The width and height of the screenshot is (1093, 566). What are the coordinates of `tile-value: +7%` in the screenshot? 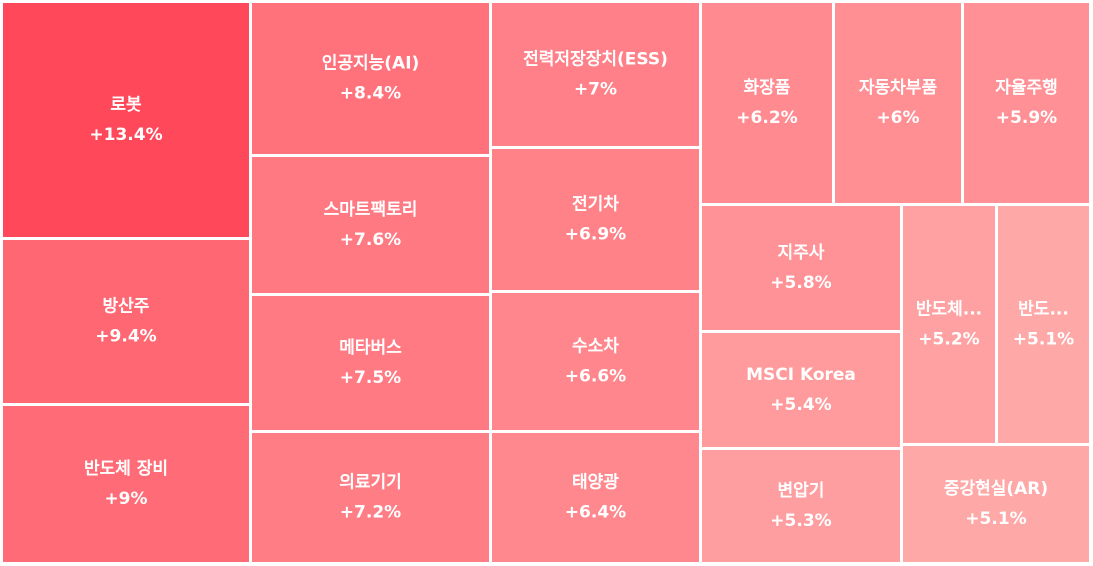 It's located at (595, 90).